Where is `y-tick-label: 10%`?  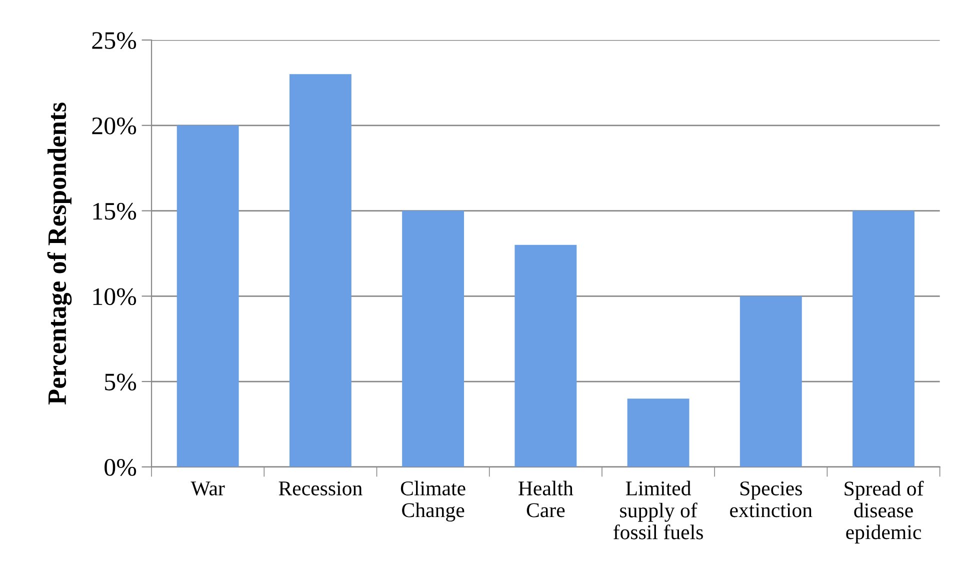
y-tick-label: 10% is located at coordinates (114, 297).